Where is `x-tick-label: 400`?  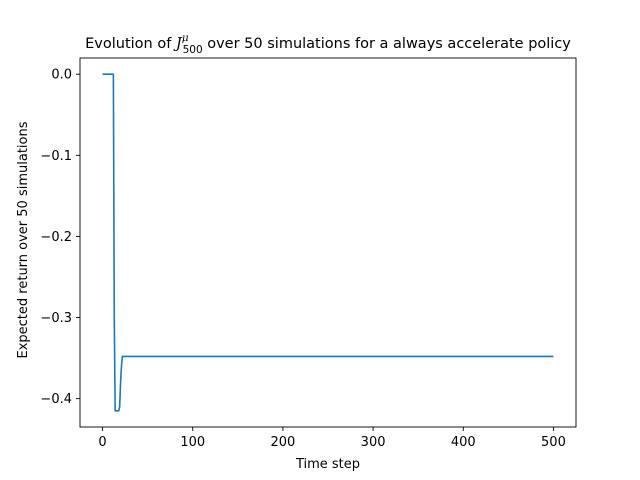
x-tick-label: 400 is located at coordinates (463, 442).